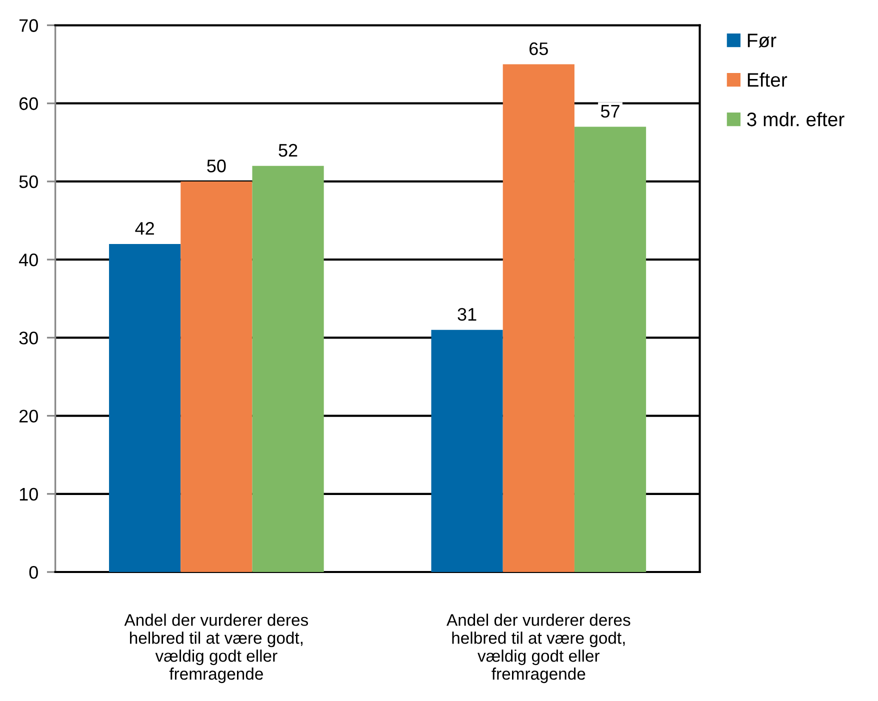 The width and height of the screenshot is (878, 701). I want to click on y-tick-label: 50, so click(28, 181).